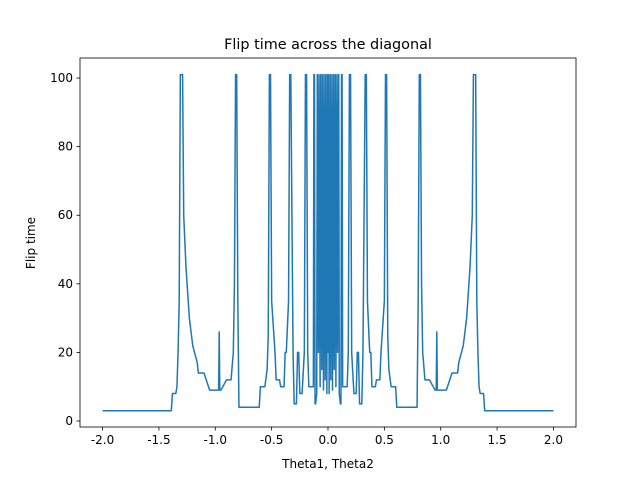  Describe the element at coordinates (327, 440) in the screenshot. I see `x-tick-label: 0.0` at that location.